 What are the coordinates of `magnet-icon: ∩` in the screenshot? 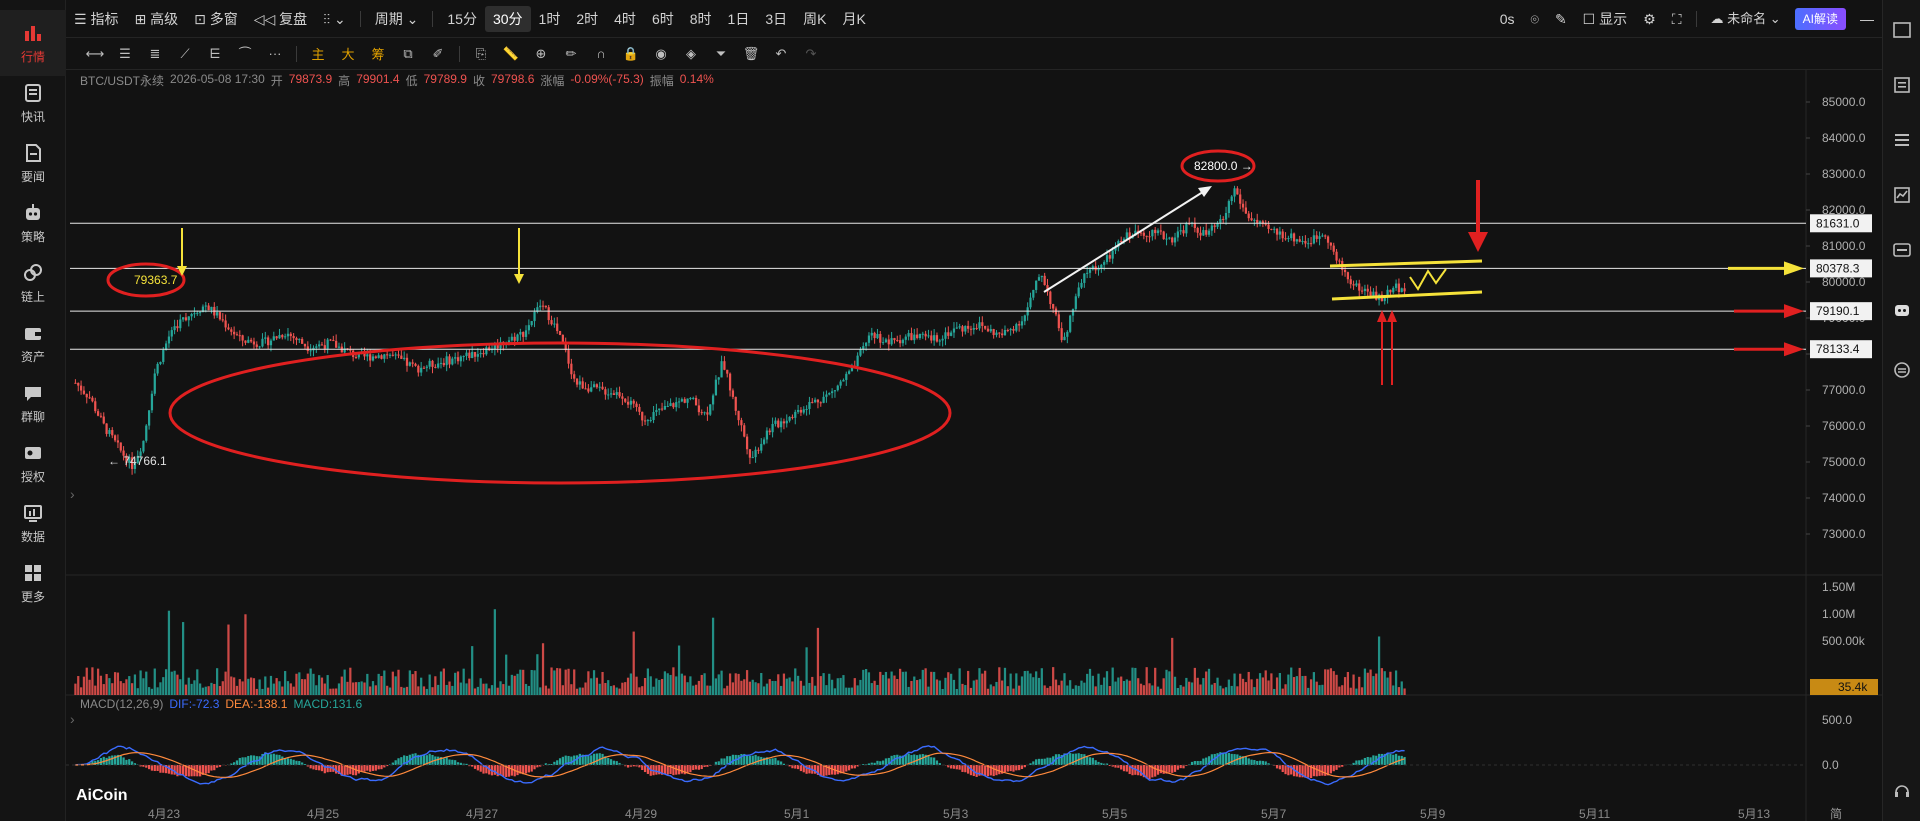 It's located at (601, 53).